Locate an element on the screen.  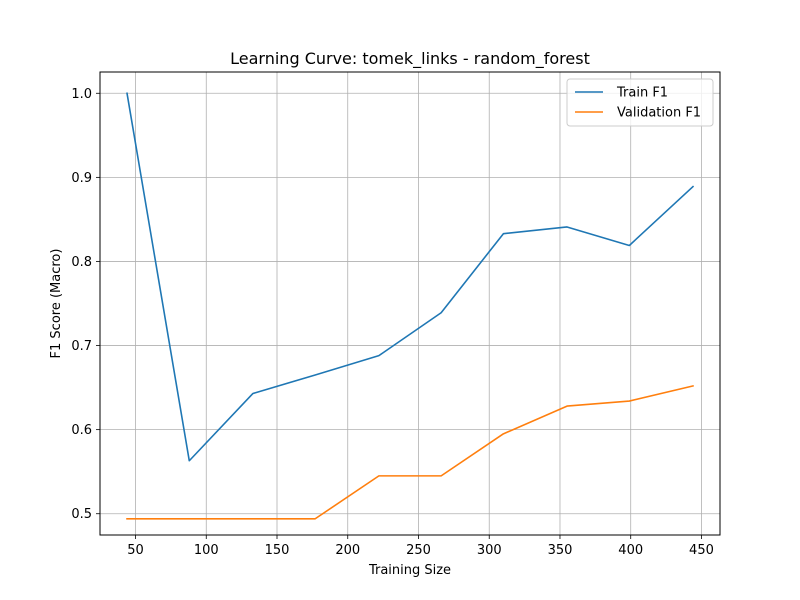
x-tick-label: 450 is located at coordinates (701, 550).